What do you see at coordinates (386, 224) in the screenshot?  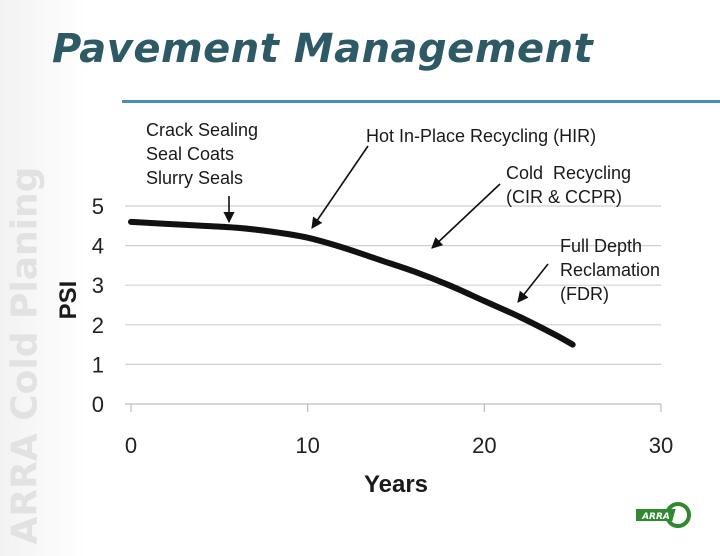 I see `annotation-arrows` at bounding box center [386, 224].